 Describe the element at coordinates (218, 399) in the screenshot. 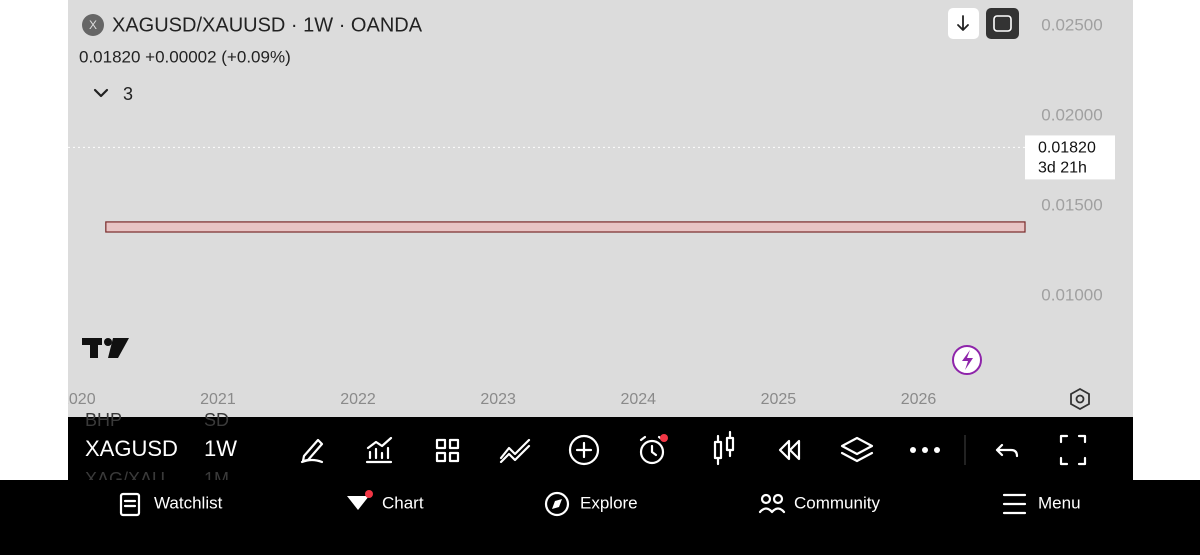

I see `x-tick-label: 2021` at that location.